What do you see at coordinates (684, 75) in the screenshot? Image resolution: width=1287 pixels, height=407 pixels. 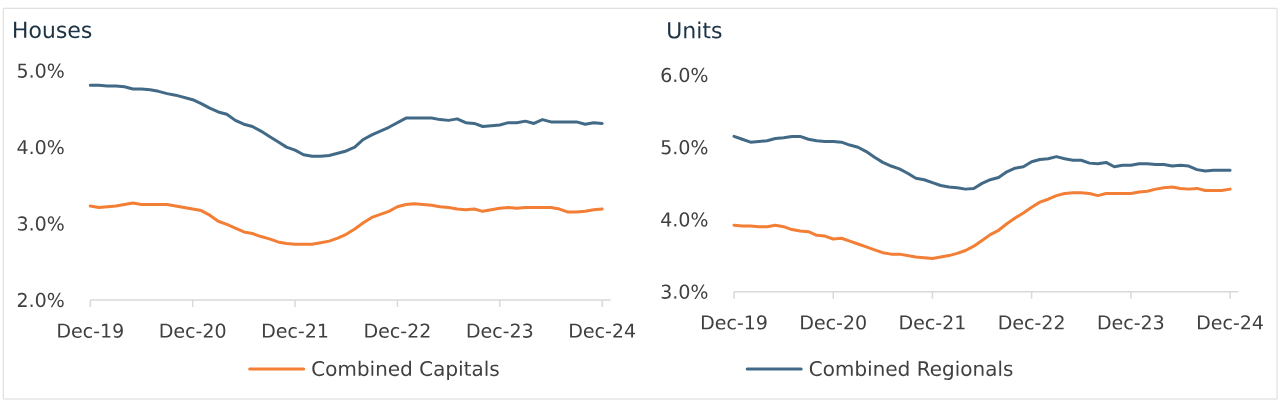 I see `y-tick-label: 6.0%` at bounding box center [684, 75].